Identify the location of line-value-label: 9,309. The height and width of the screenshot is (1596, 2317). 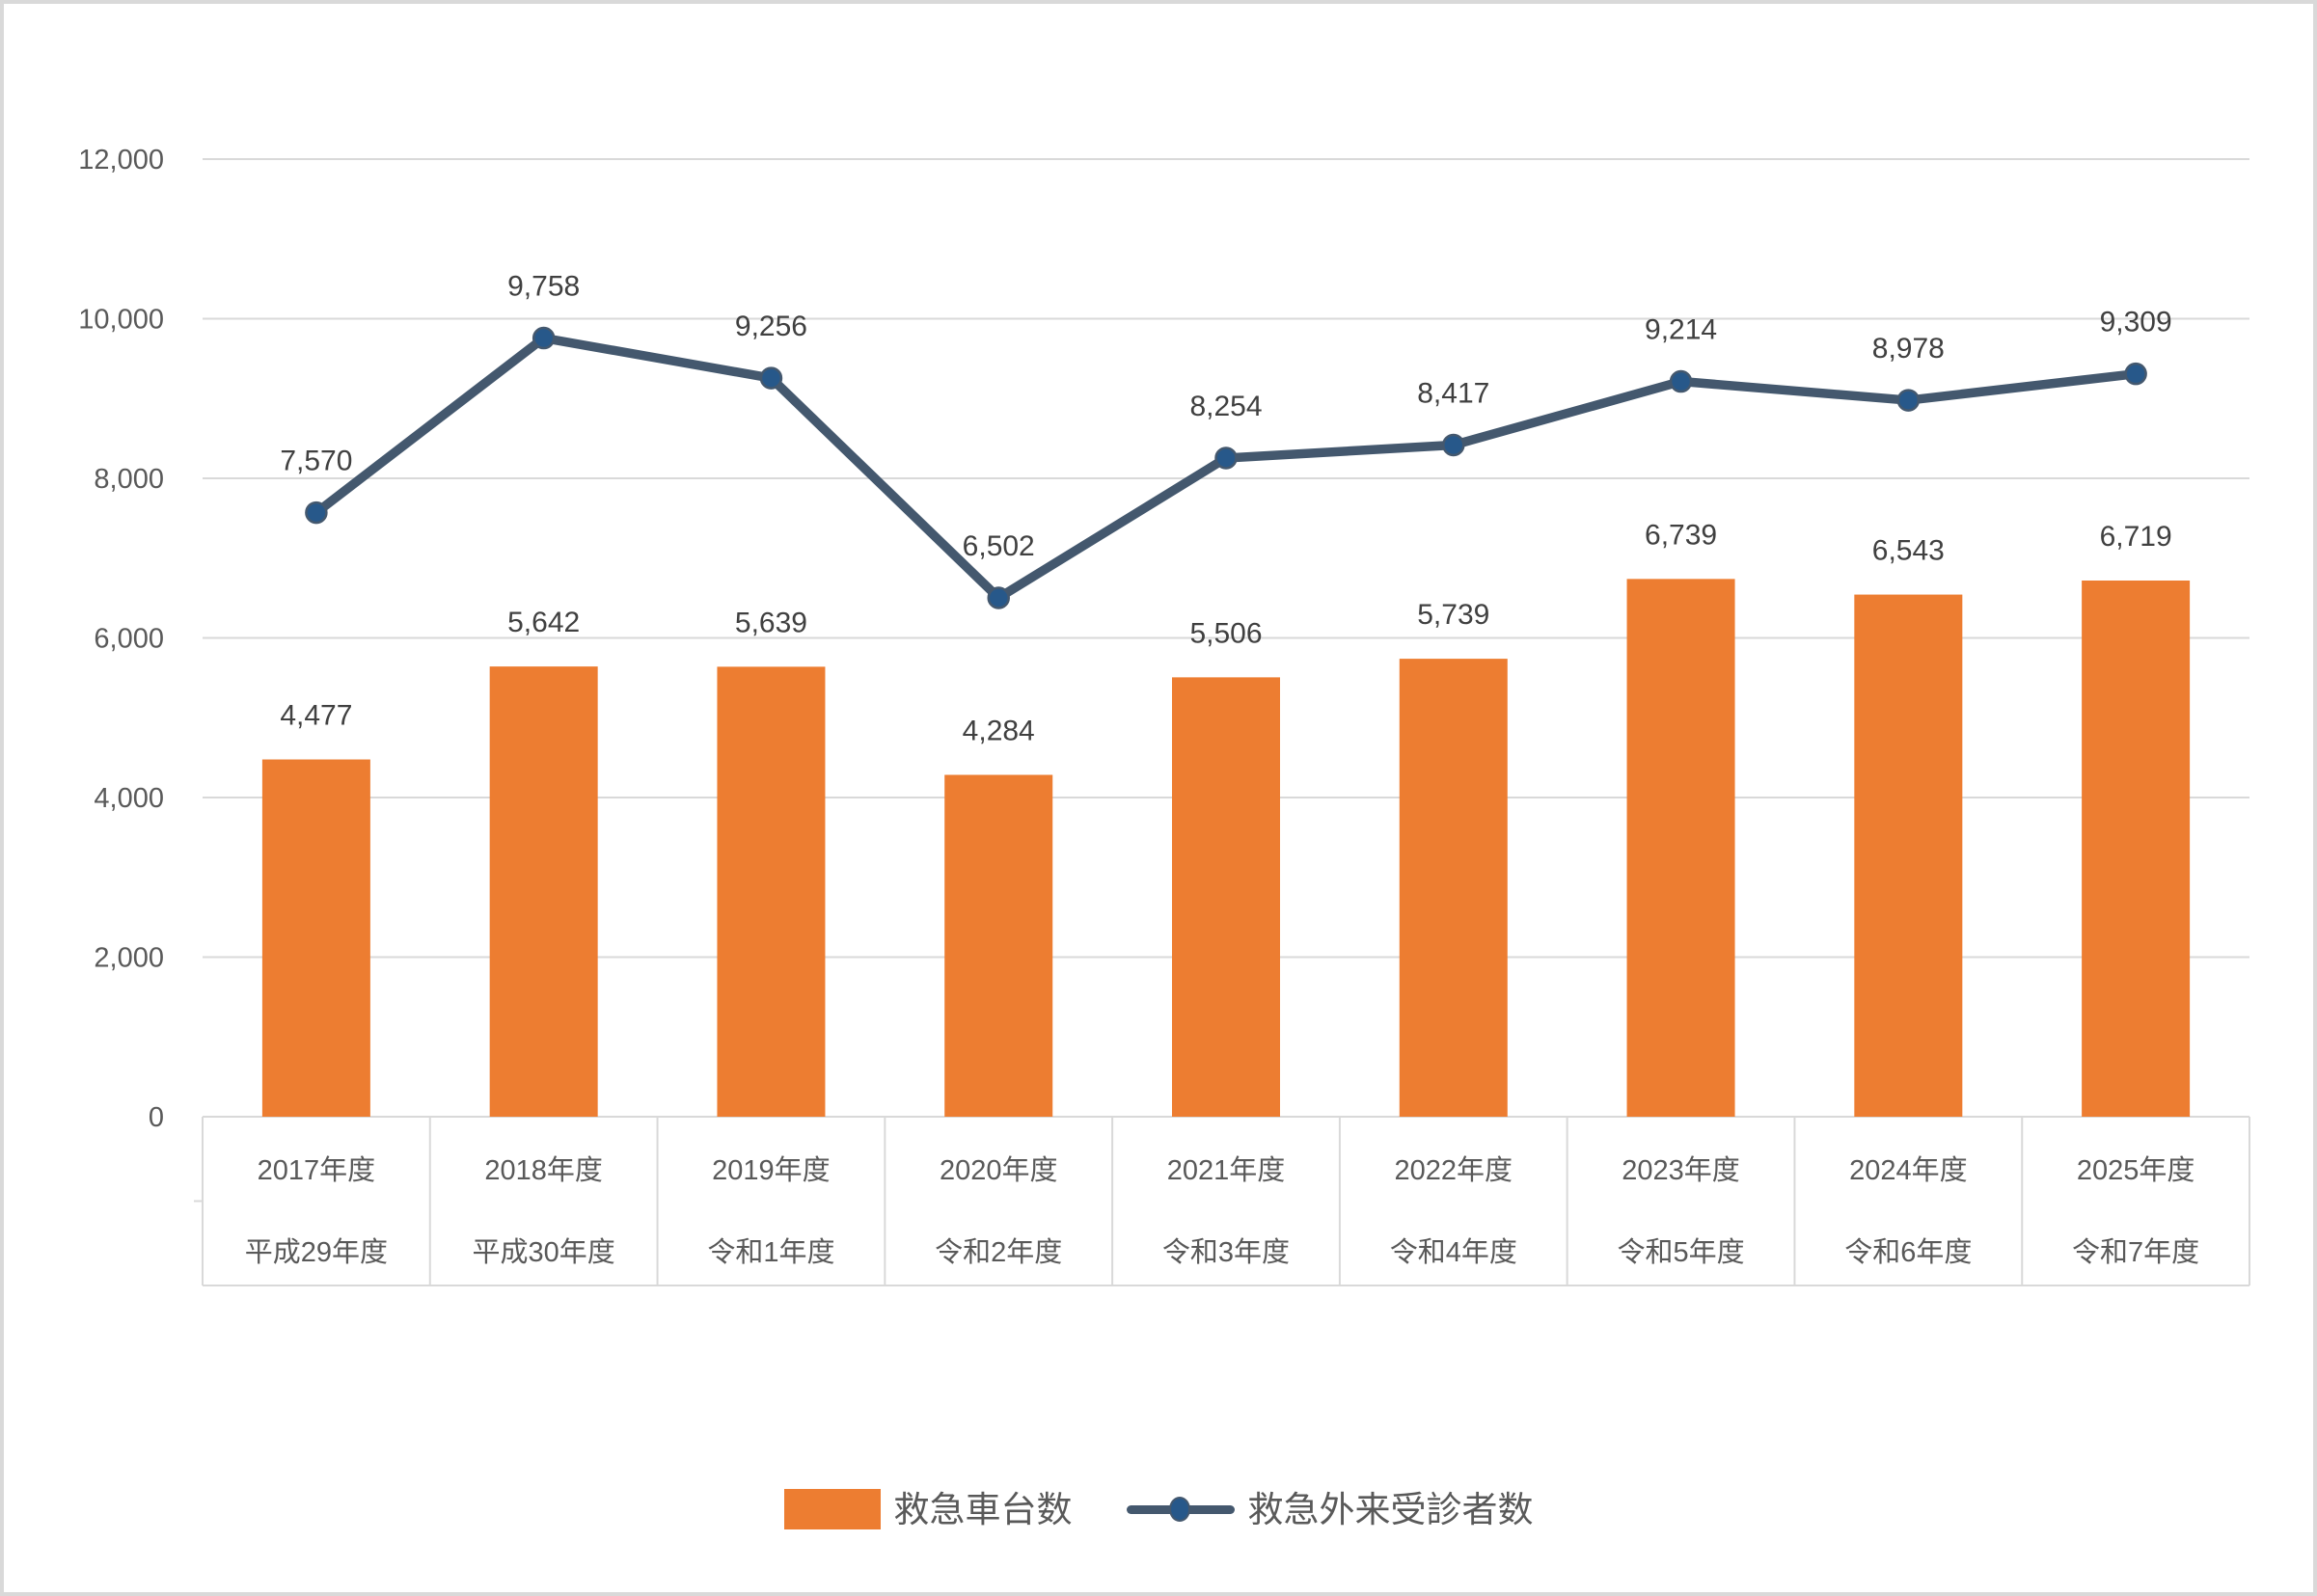
(2136, 322).